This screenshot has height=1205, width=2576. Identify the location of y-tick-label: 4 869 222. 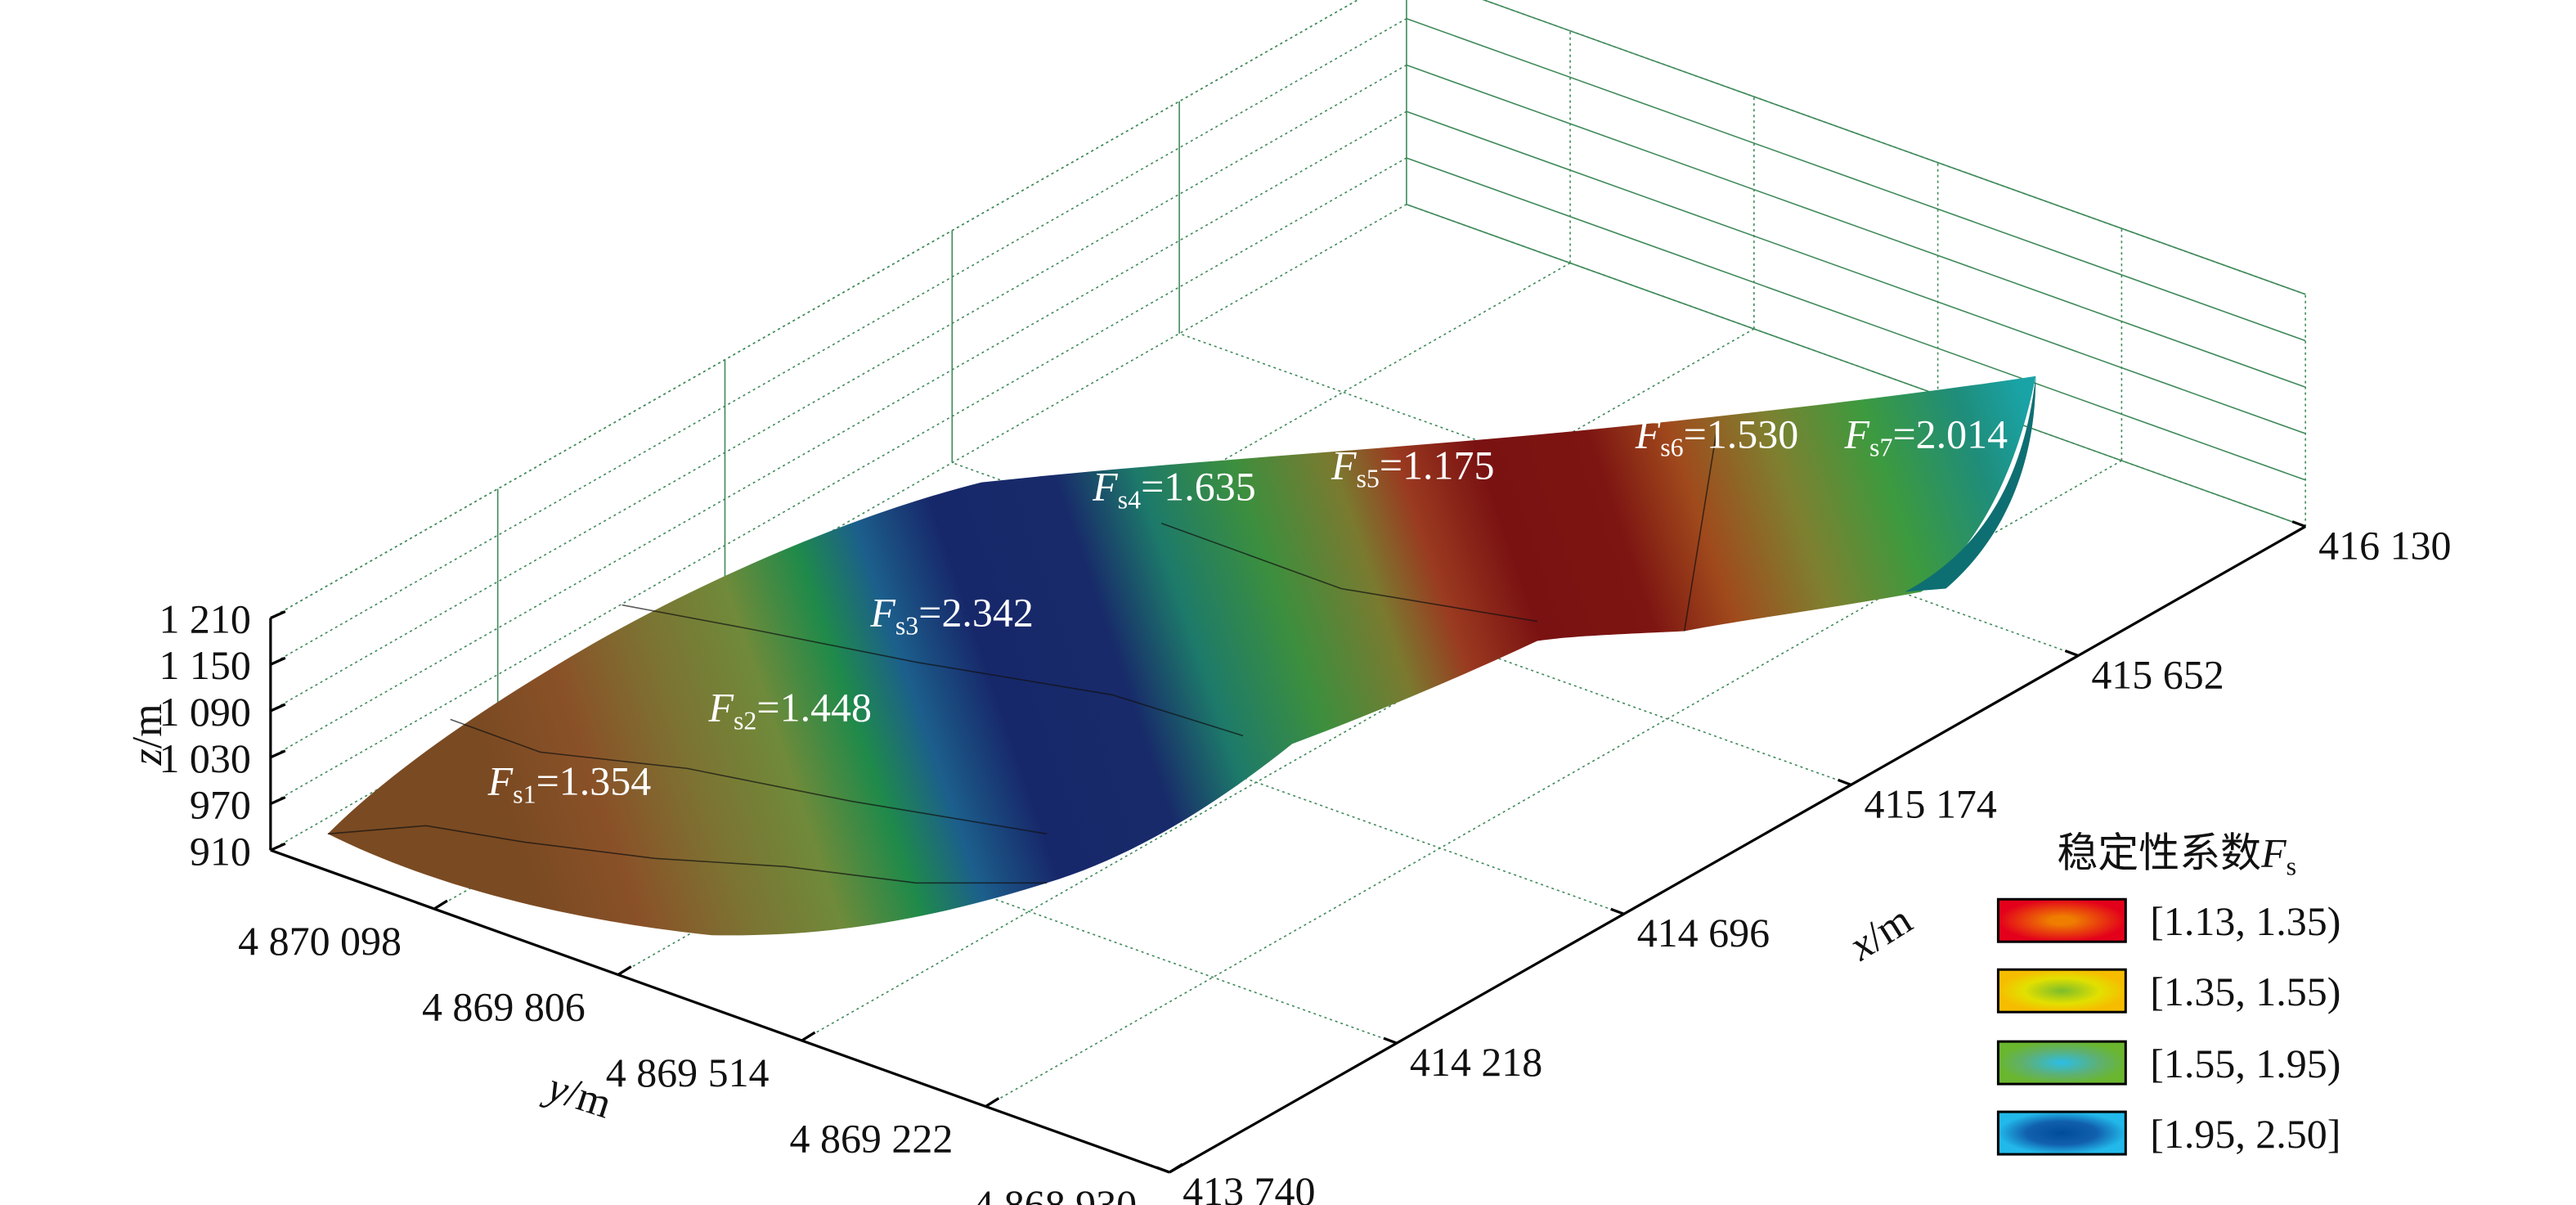
(872, 1138).